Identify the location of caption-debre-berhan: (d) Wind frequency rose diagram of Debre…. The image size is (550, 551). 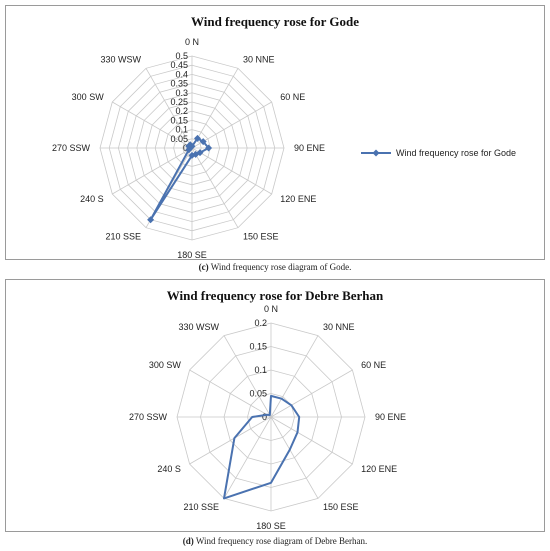
(275, 541).